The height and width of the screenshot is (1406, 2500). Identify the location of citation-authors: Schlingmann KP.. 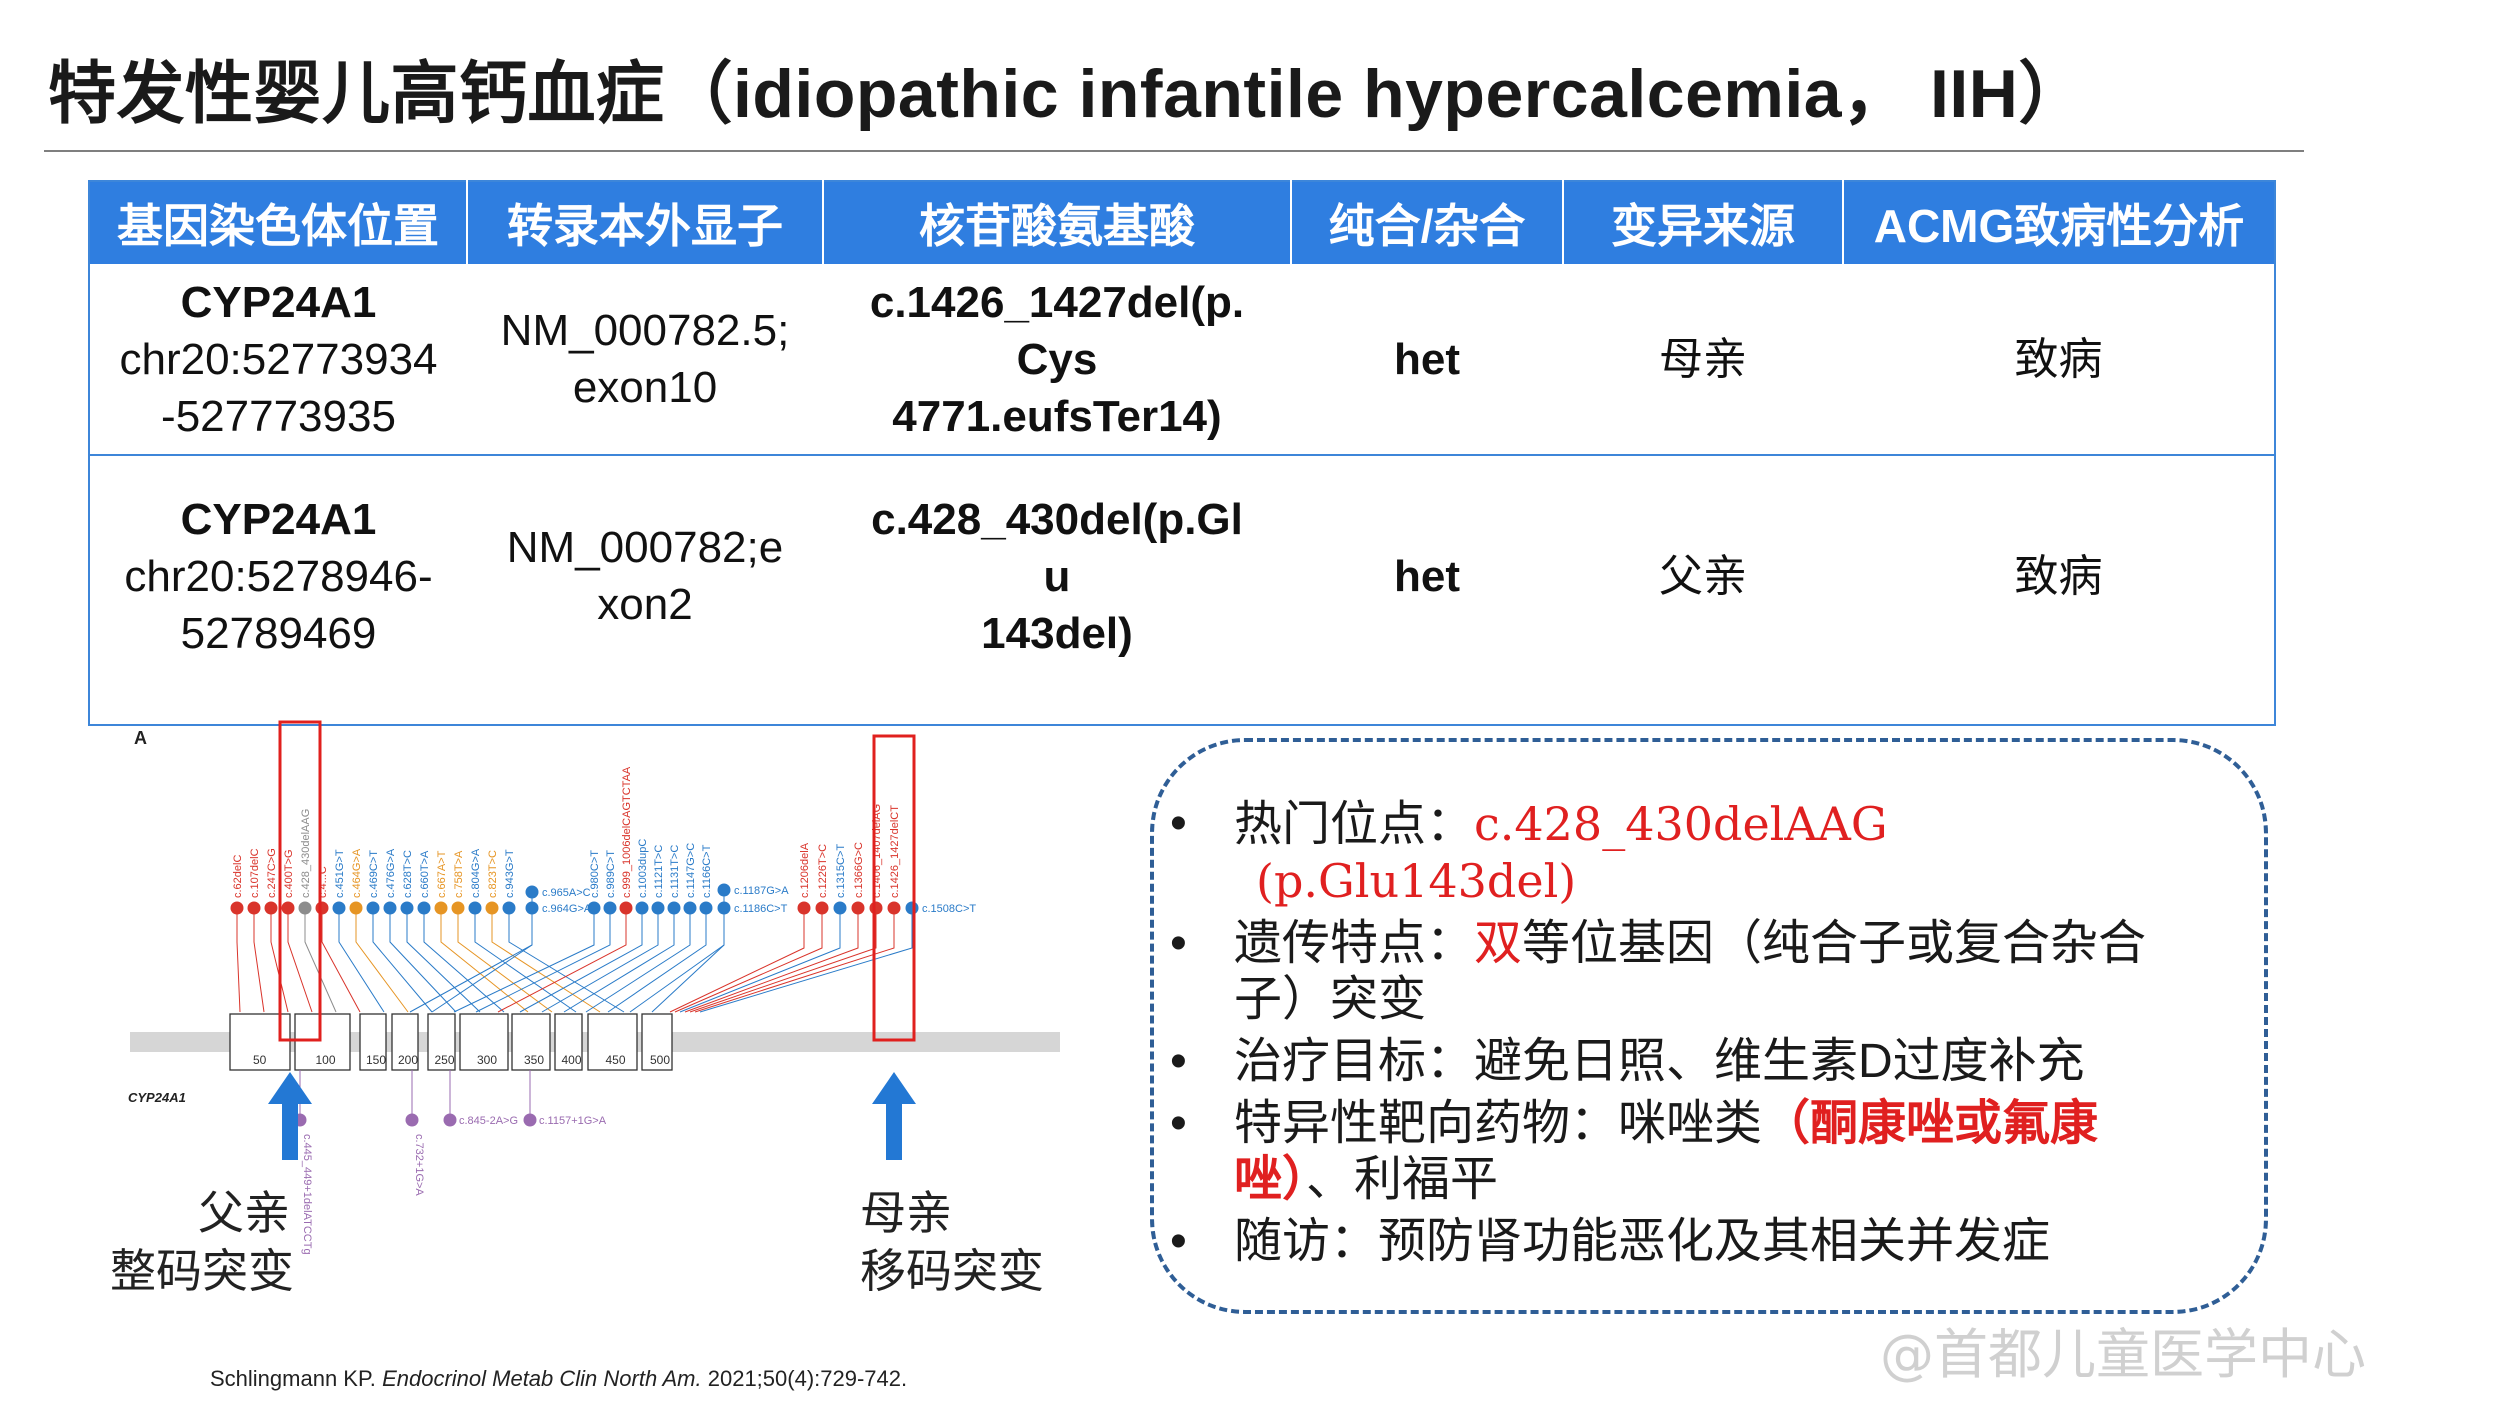
(293, 1378).